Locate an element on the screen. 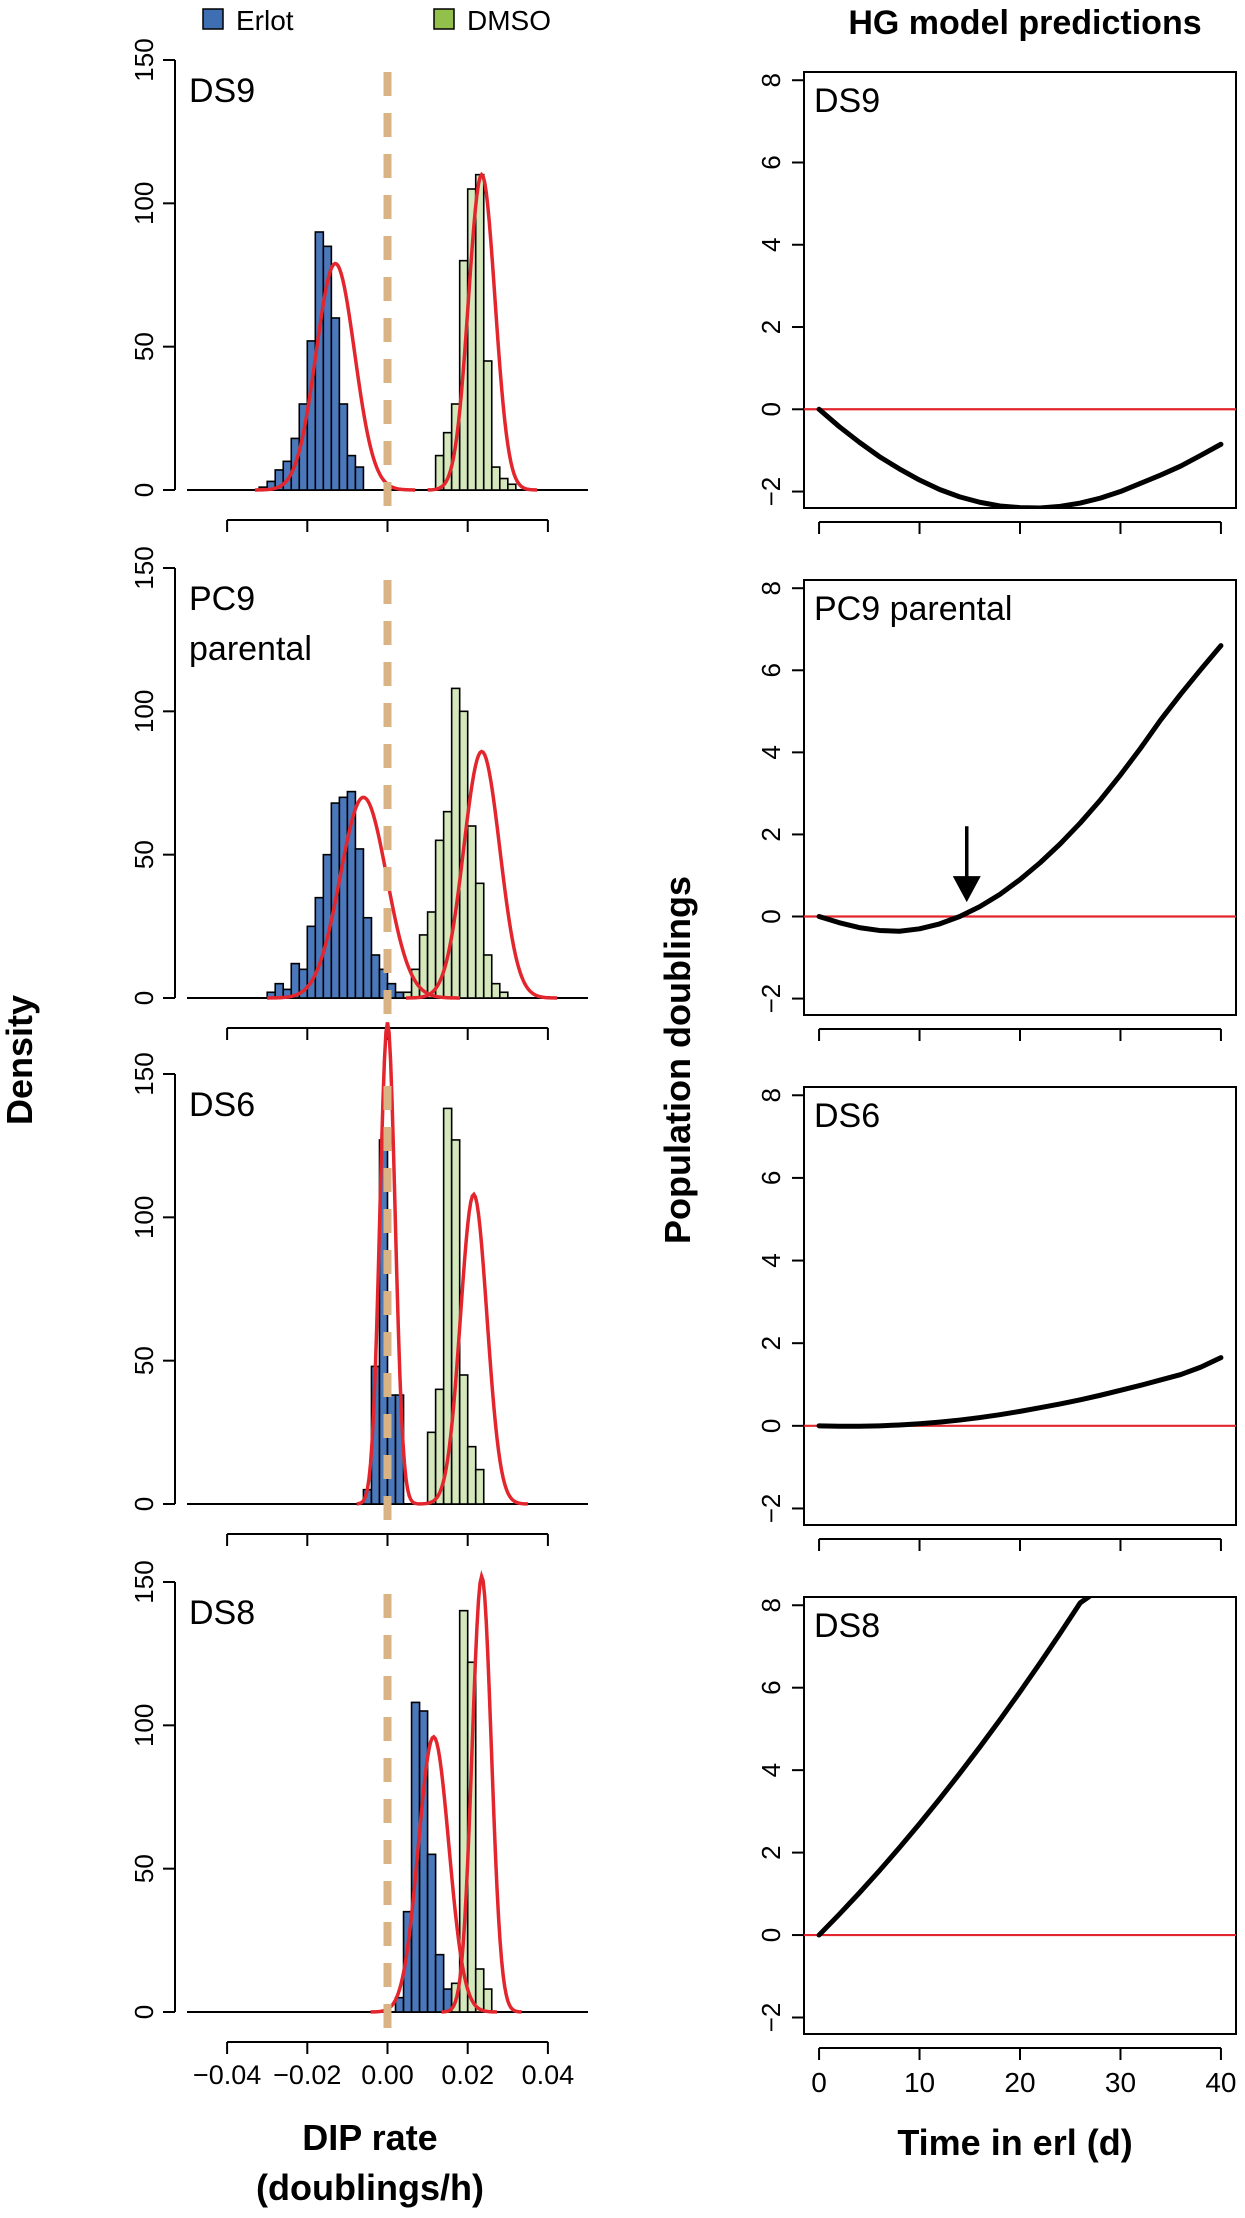 Image resolution: width=1245 pixels, height=2218 pixels. legend-label-erlot: Erlot is located at coordinates (265, 20).